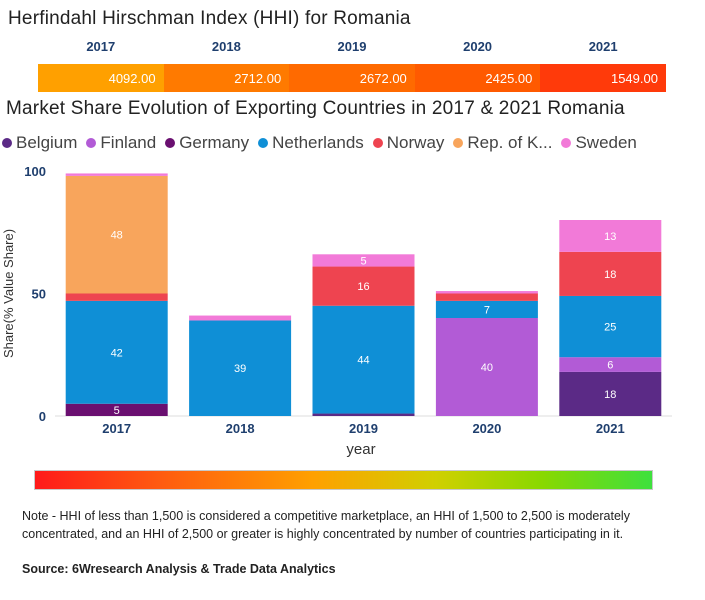 The width and height of the screenshot is (705, 600). Describe the element at coordinates (42, 416) in the screenshot. I see `y-tick-label: 0` at that location.